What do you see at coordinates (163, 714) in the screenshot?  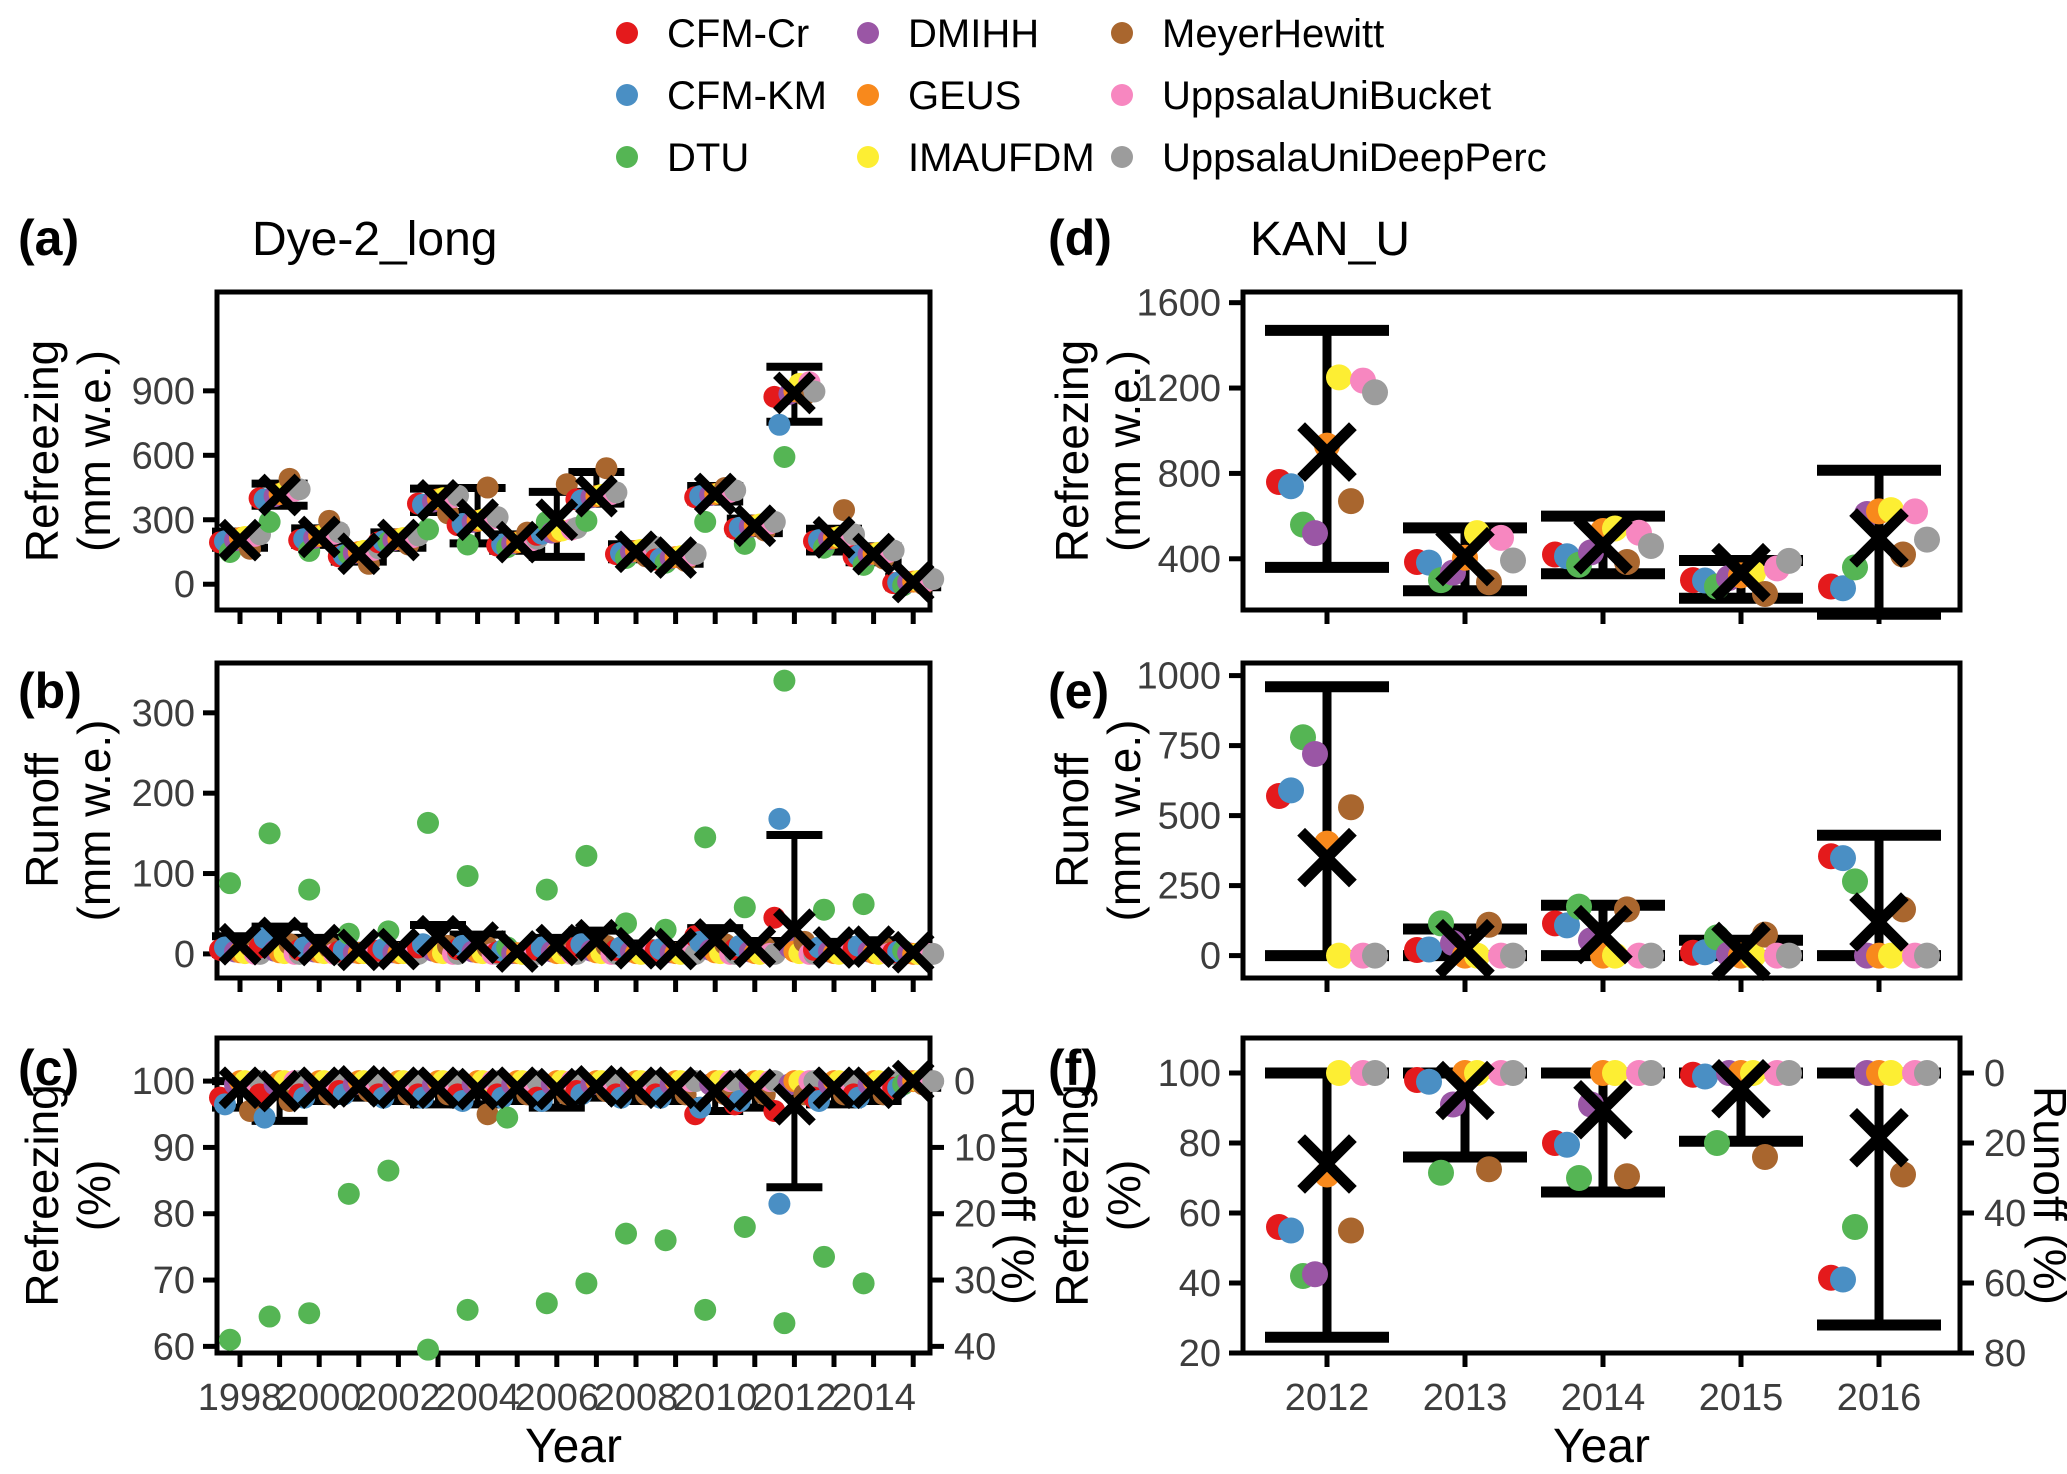 I see `ytick-label: 300` at bounding box center [163, 714].